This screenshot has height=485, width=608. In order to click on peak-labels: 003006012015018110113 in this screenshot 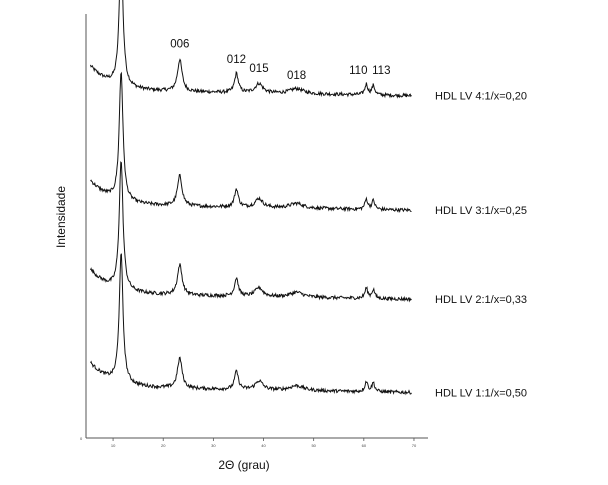, I will do `click(280, 60)`.